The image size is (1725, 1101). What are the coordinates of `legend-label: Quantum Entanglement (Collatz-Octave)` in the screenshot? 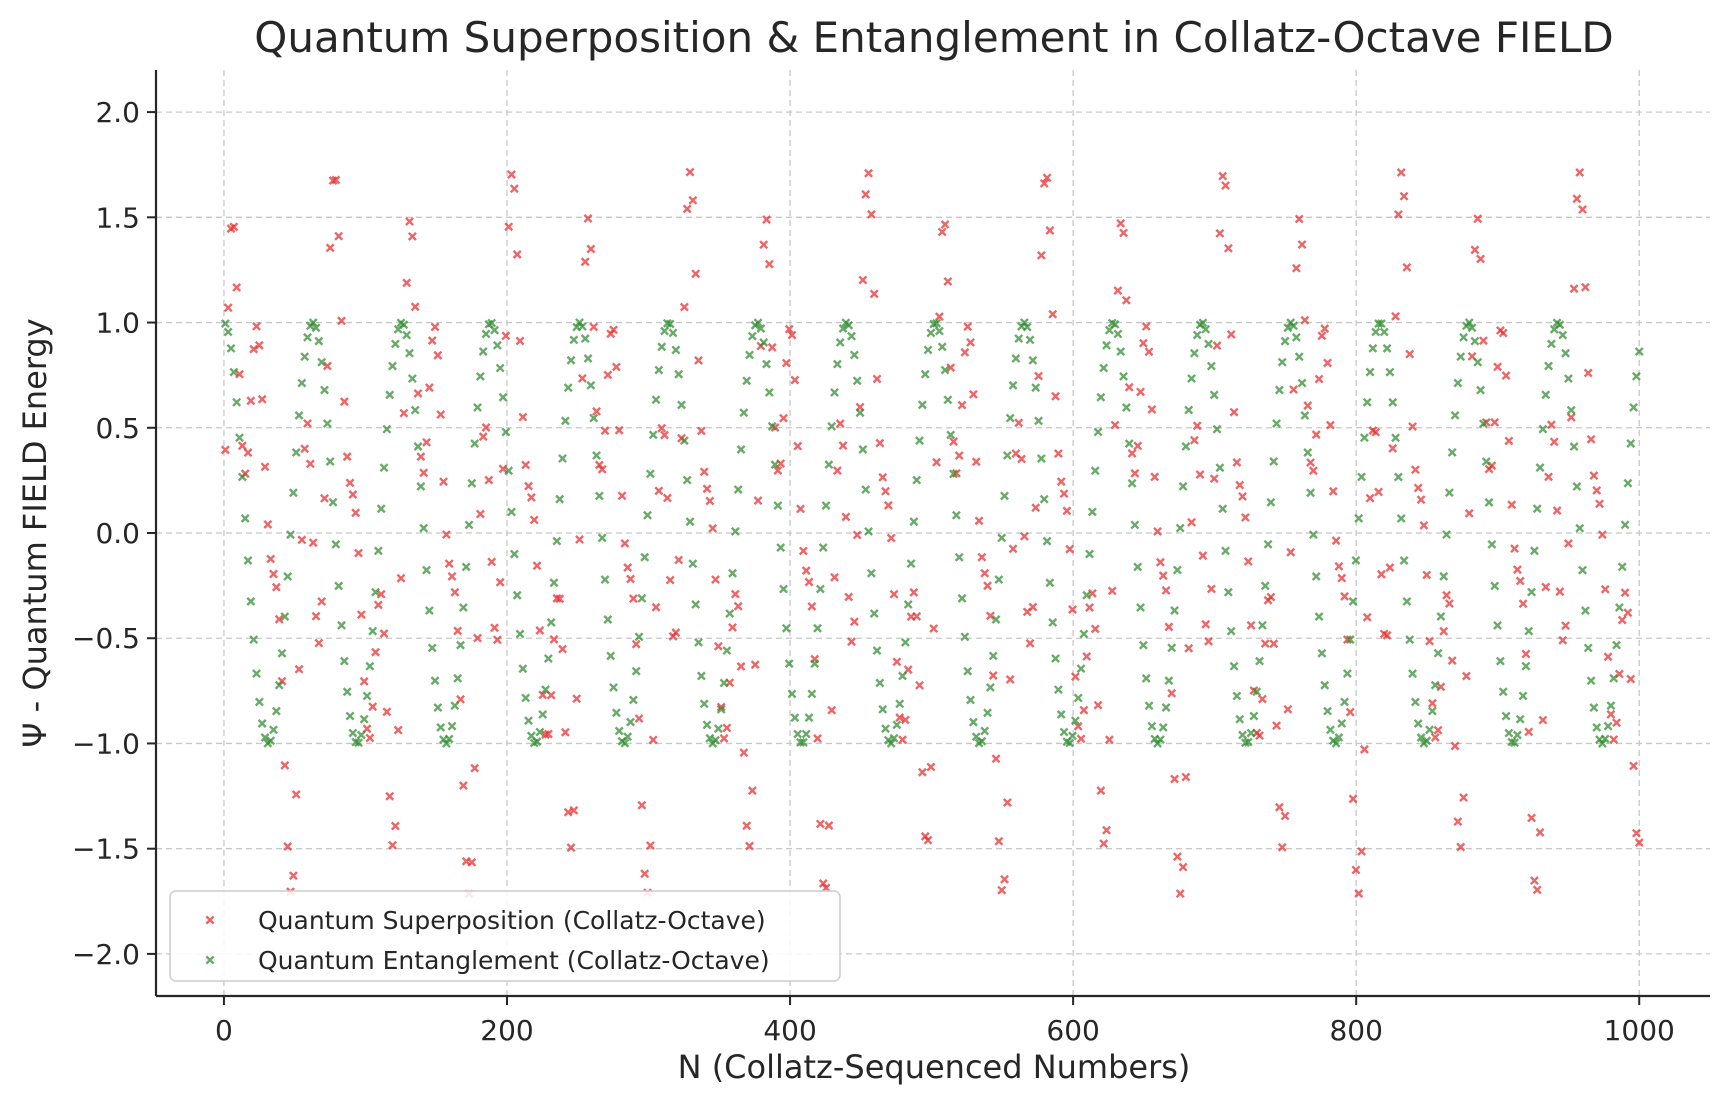 It's located at (514, 960).